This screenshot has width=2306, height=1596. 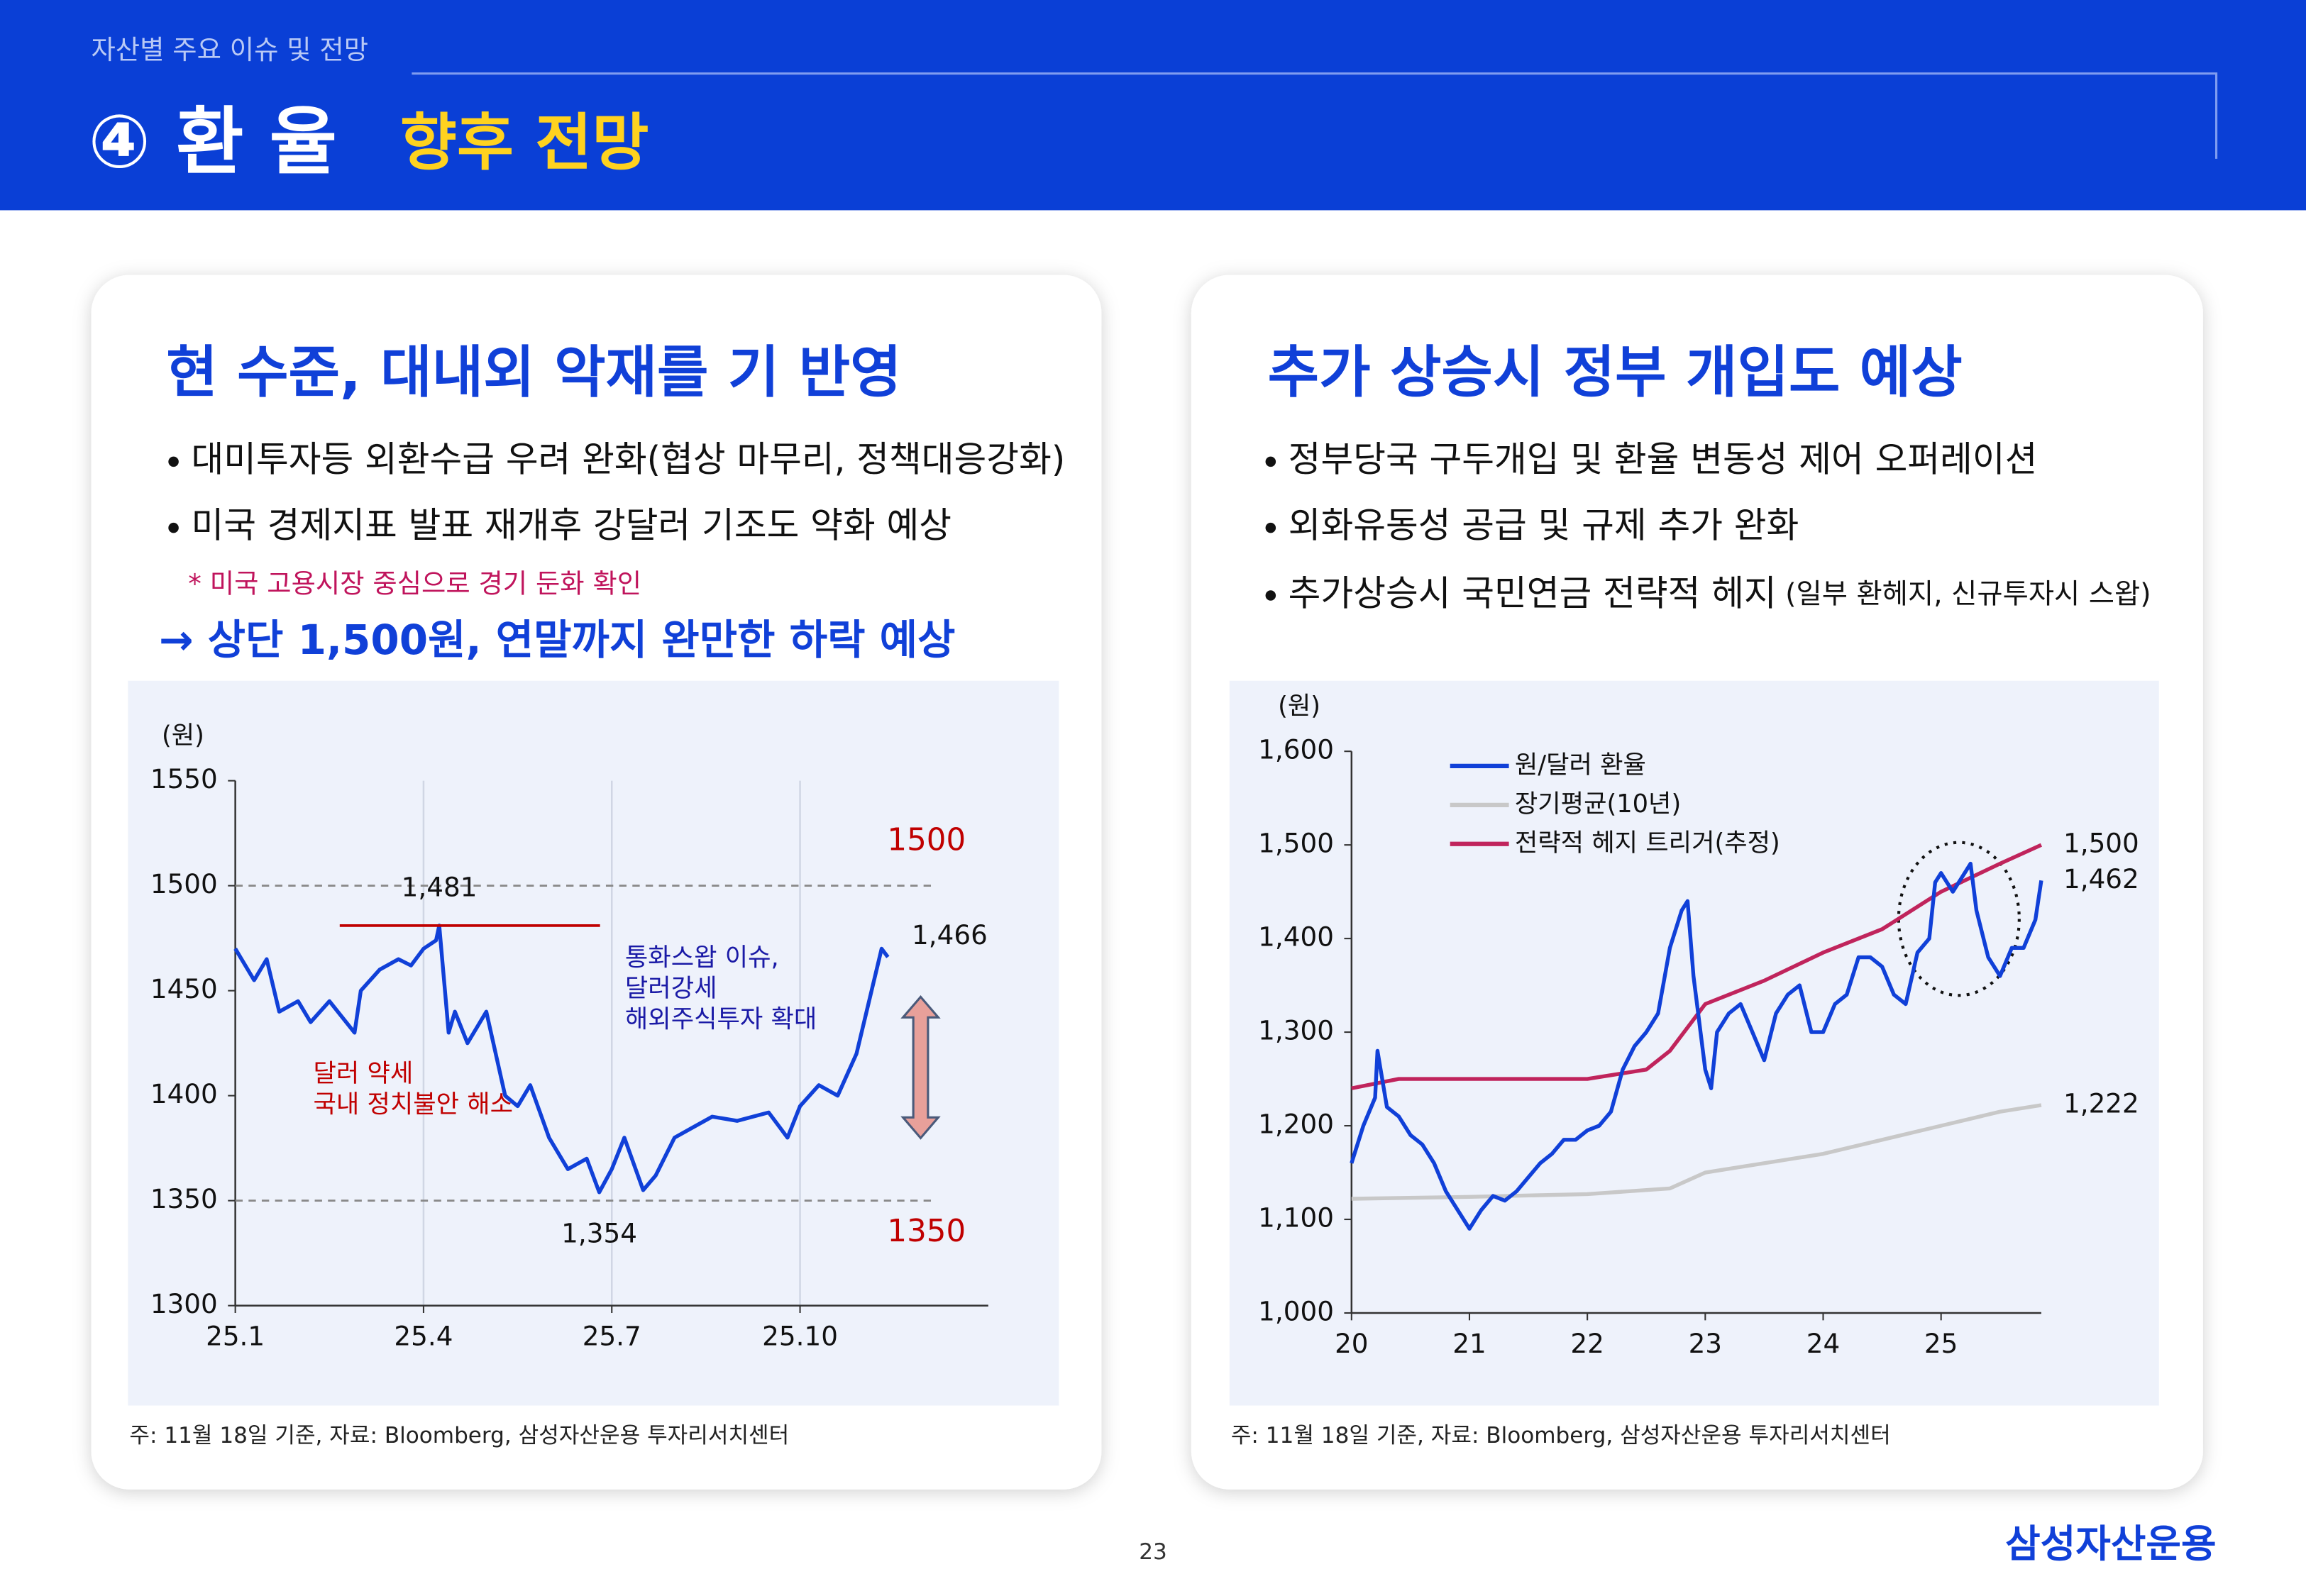 What do you see at coordinates (571, 525) in the screenshot?
I see `bullet-text: 미국 경제지표 발표 재개후 강달러 기조도 약화 예상` at bounding box center [571, 525].